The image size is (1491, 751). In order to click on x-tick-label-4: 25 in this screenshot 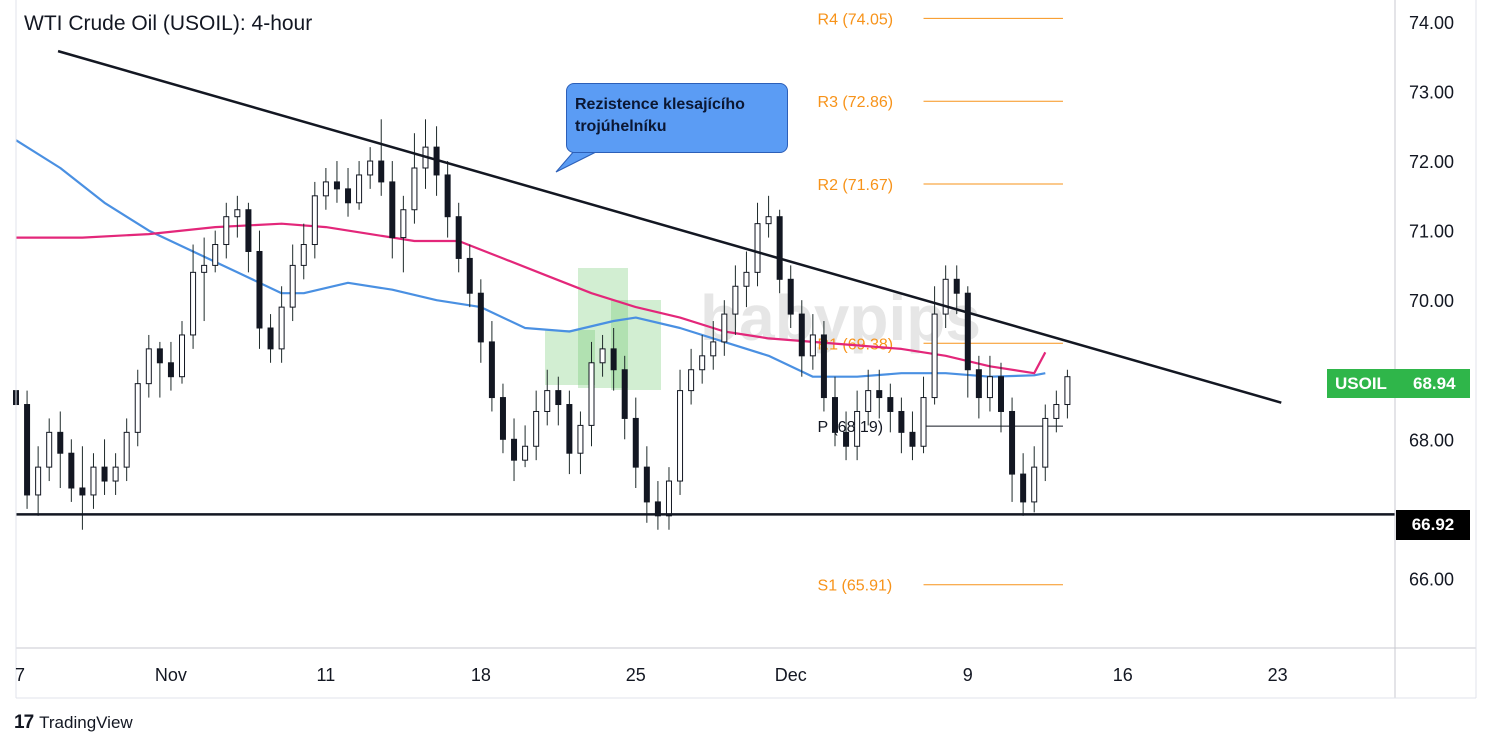, I will do `click(636, 675)`.